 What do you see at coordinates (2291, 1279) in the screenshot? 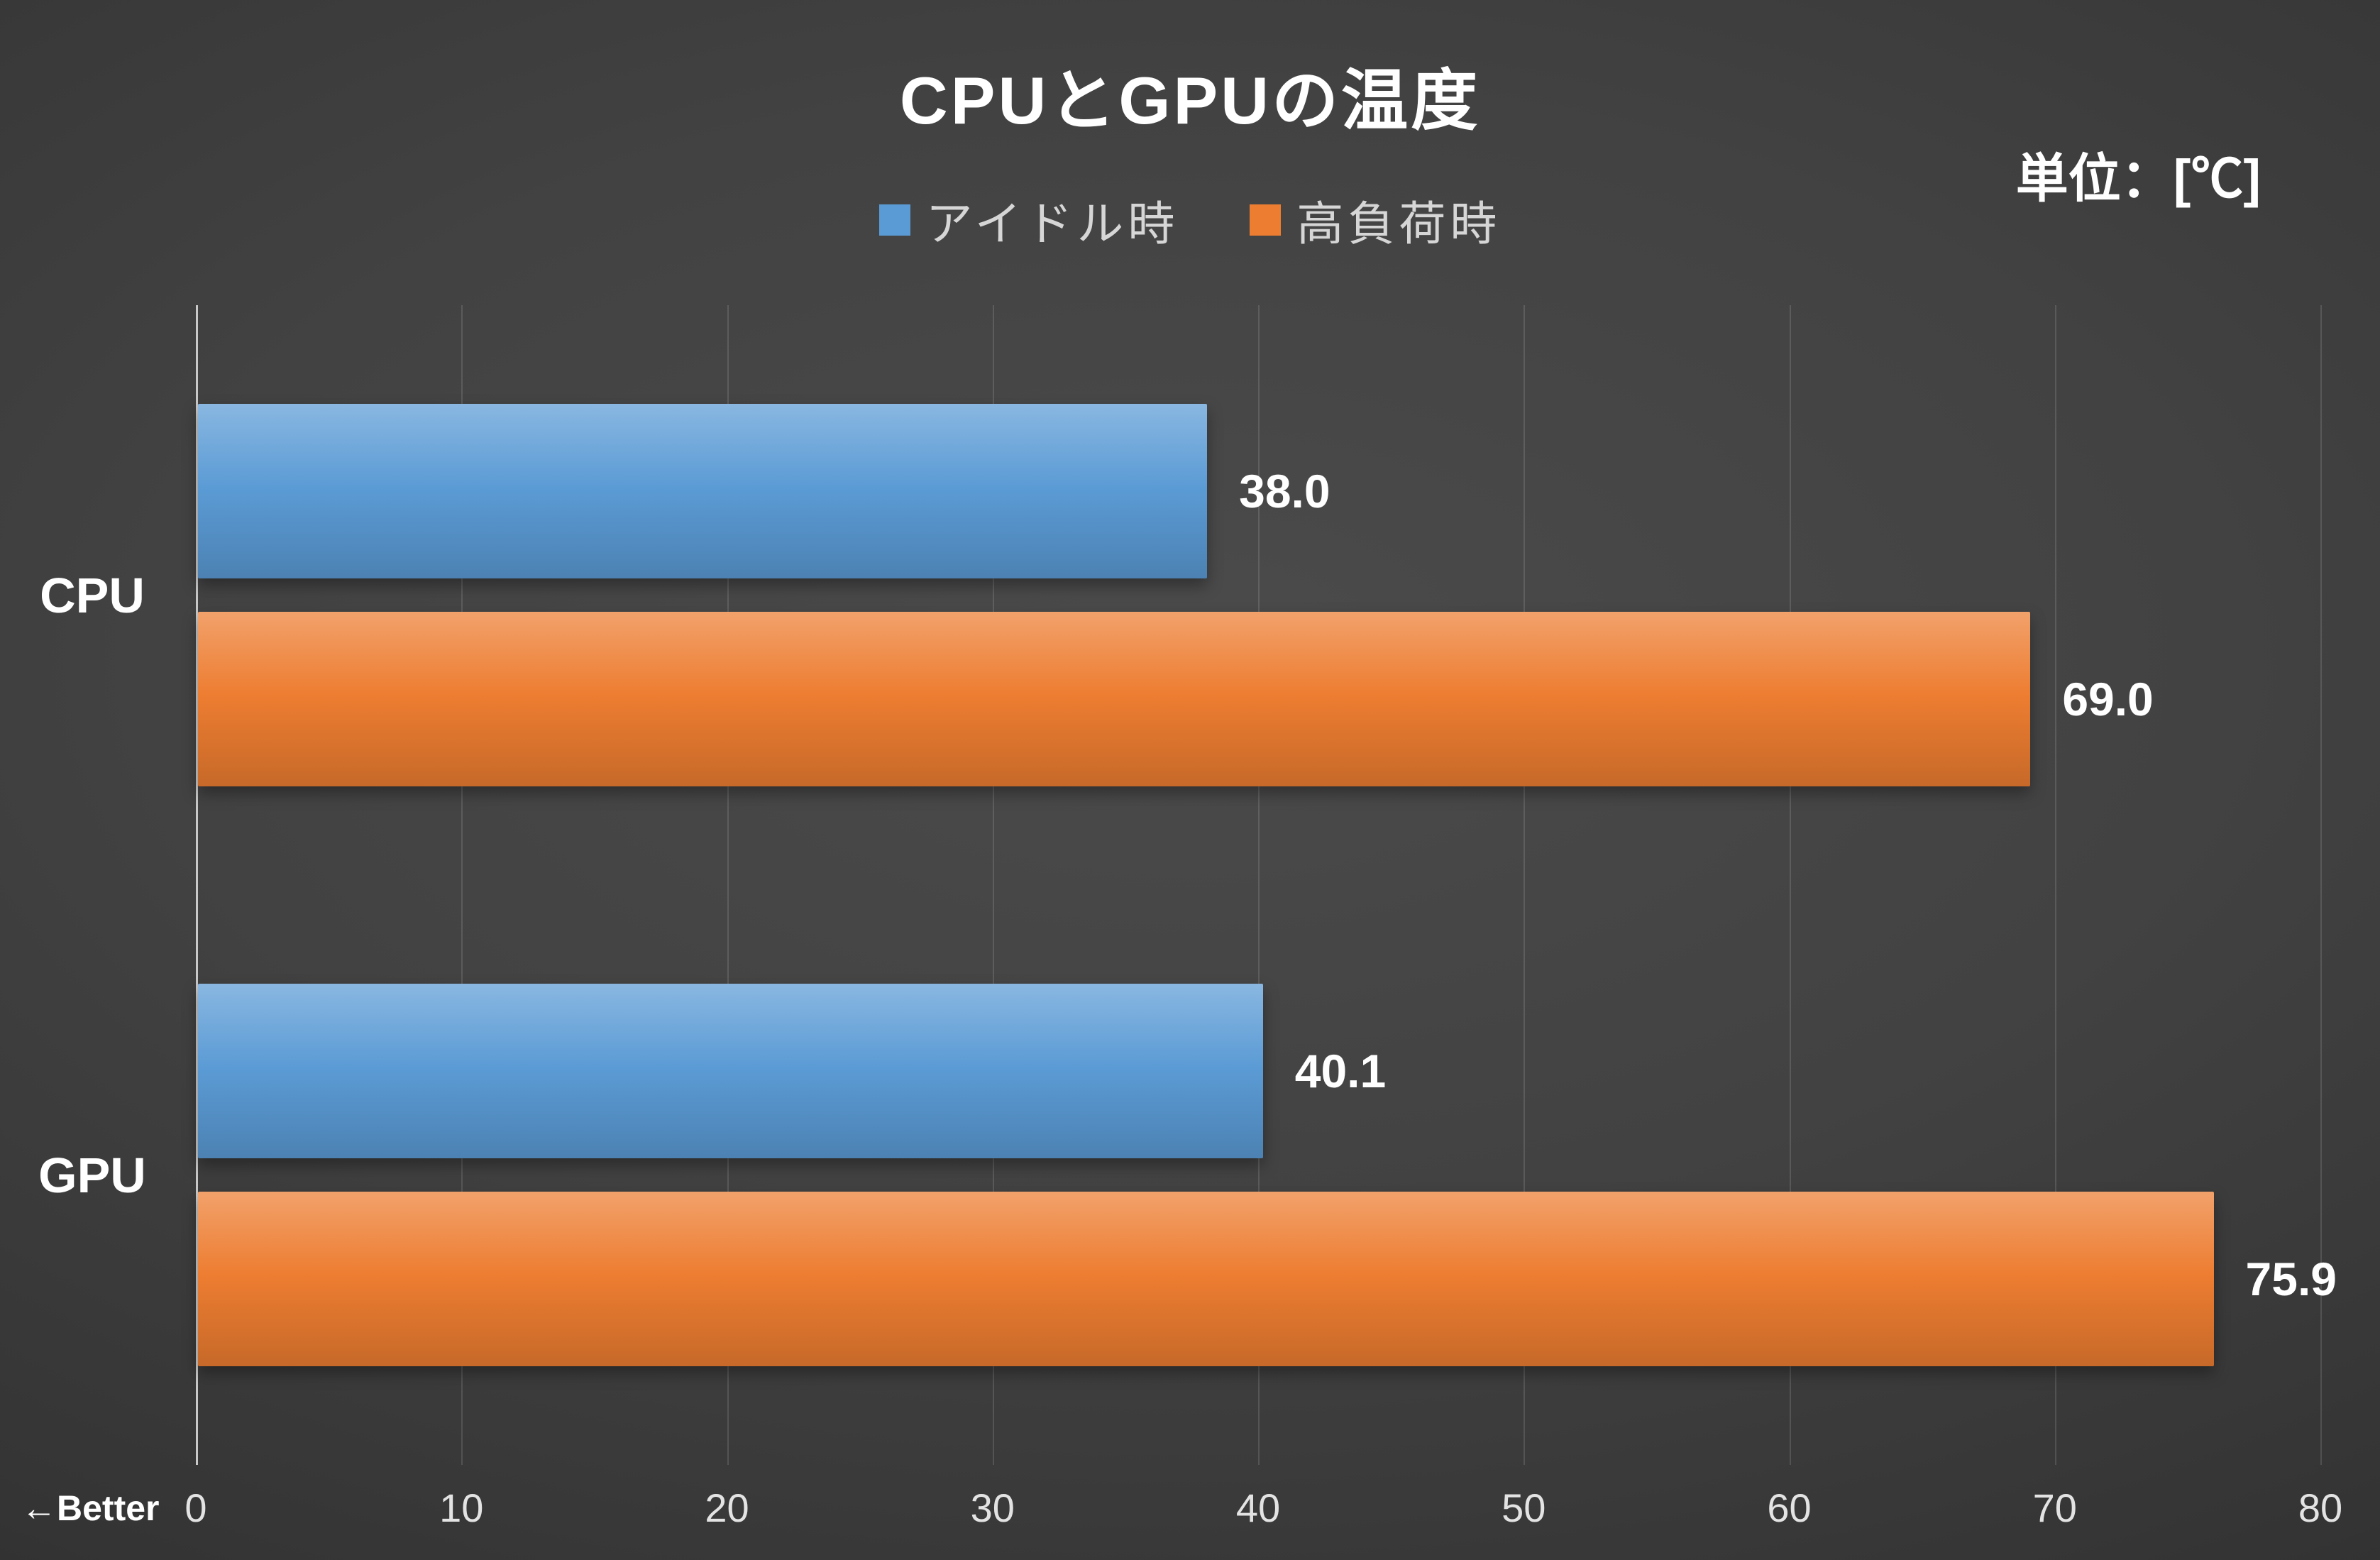
I see `value-label-gpu-series-1: 75.9` at bounding box center [2291, 1279].